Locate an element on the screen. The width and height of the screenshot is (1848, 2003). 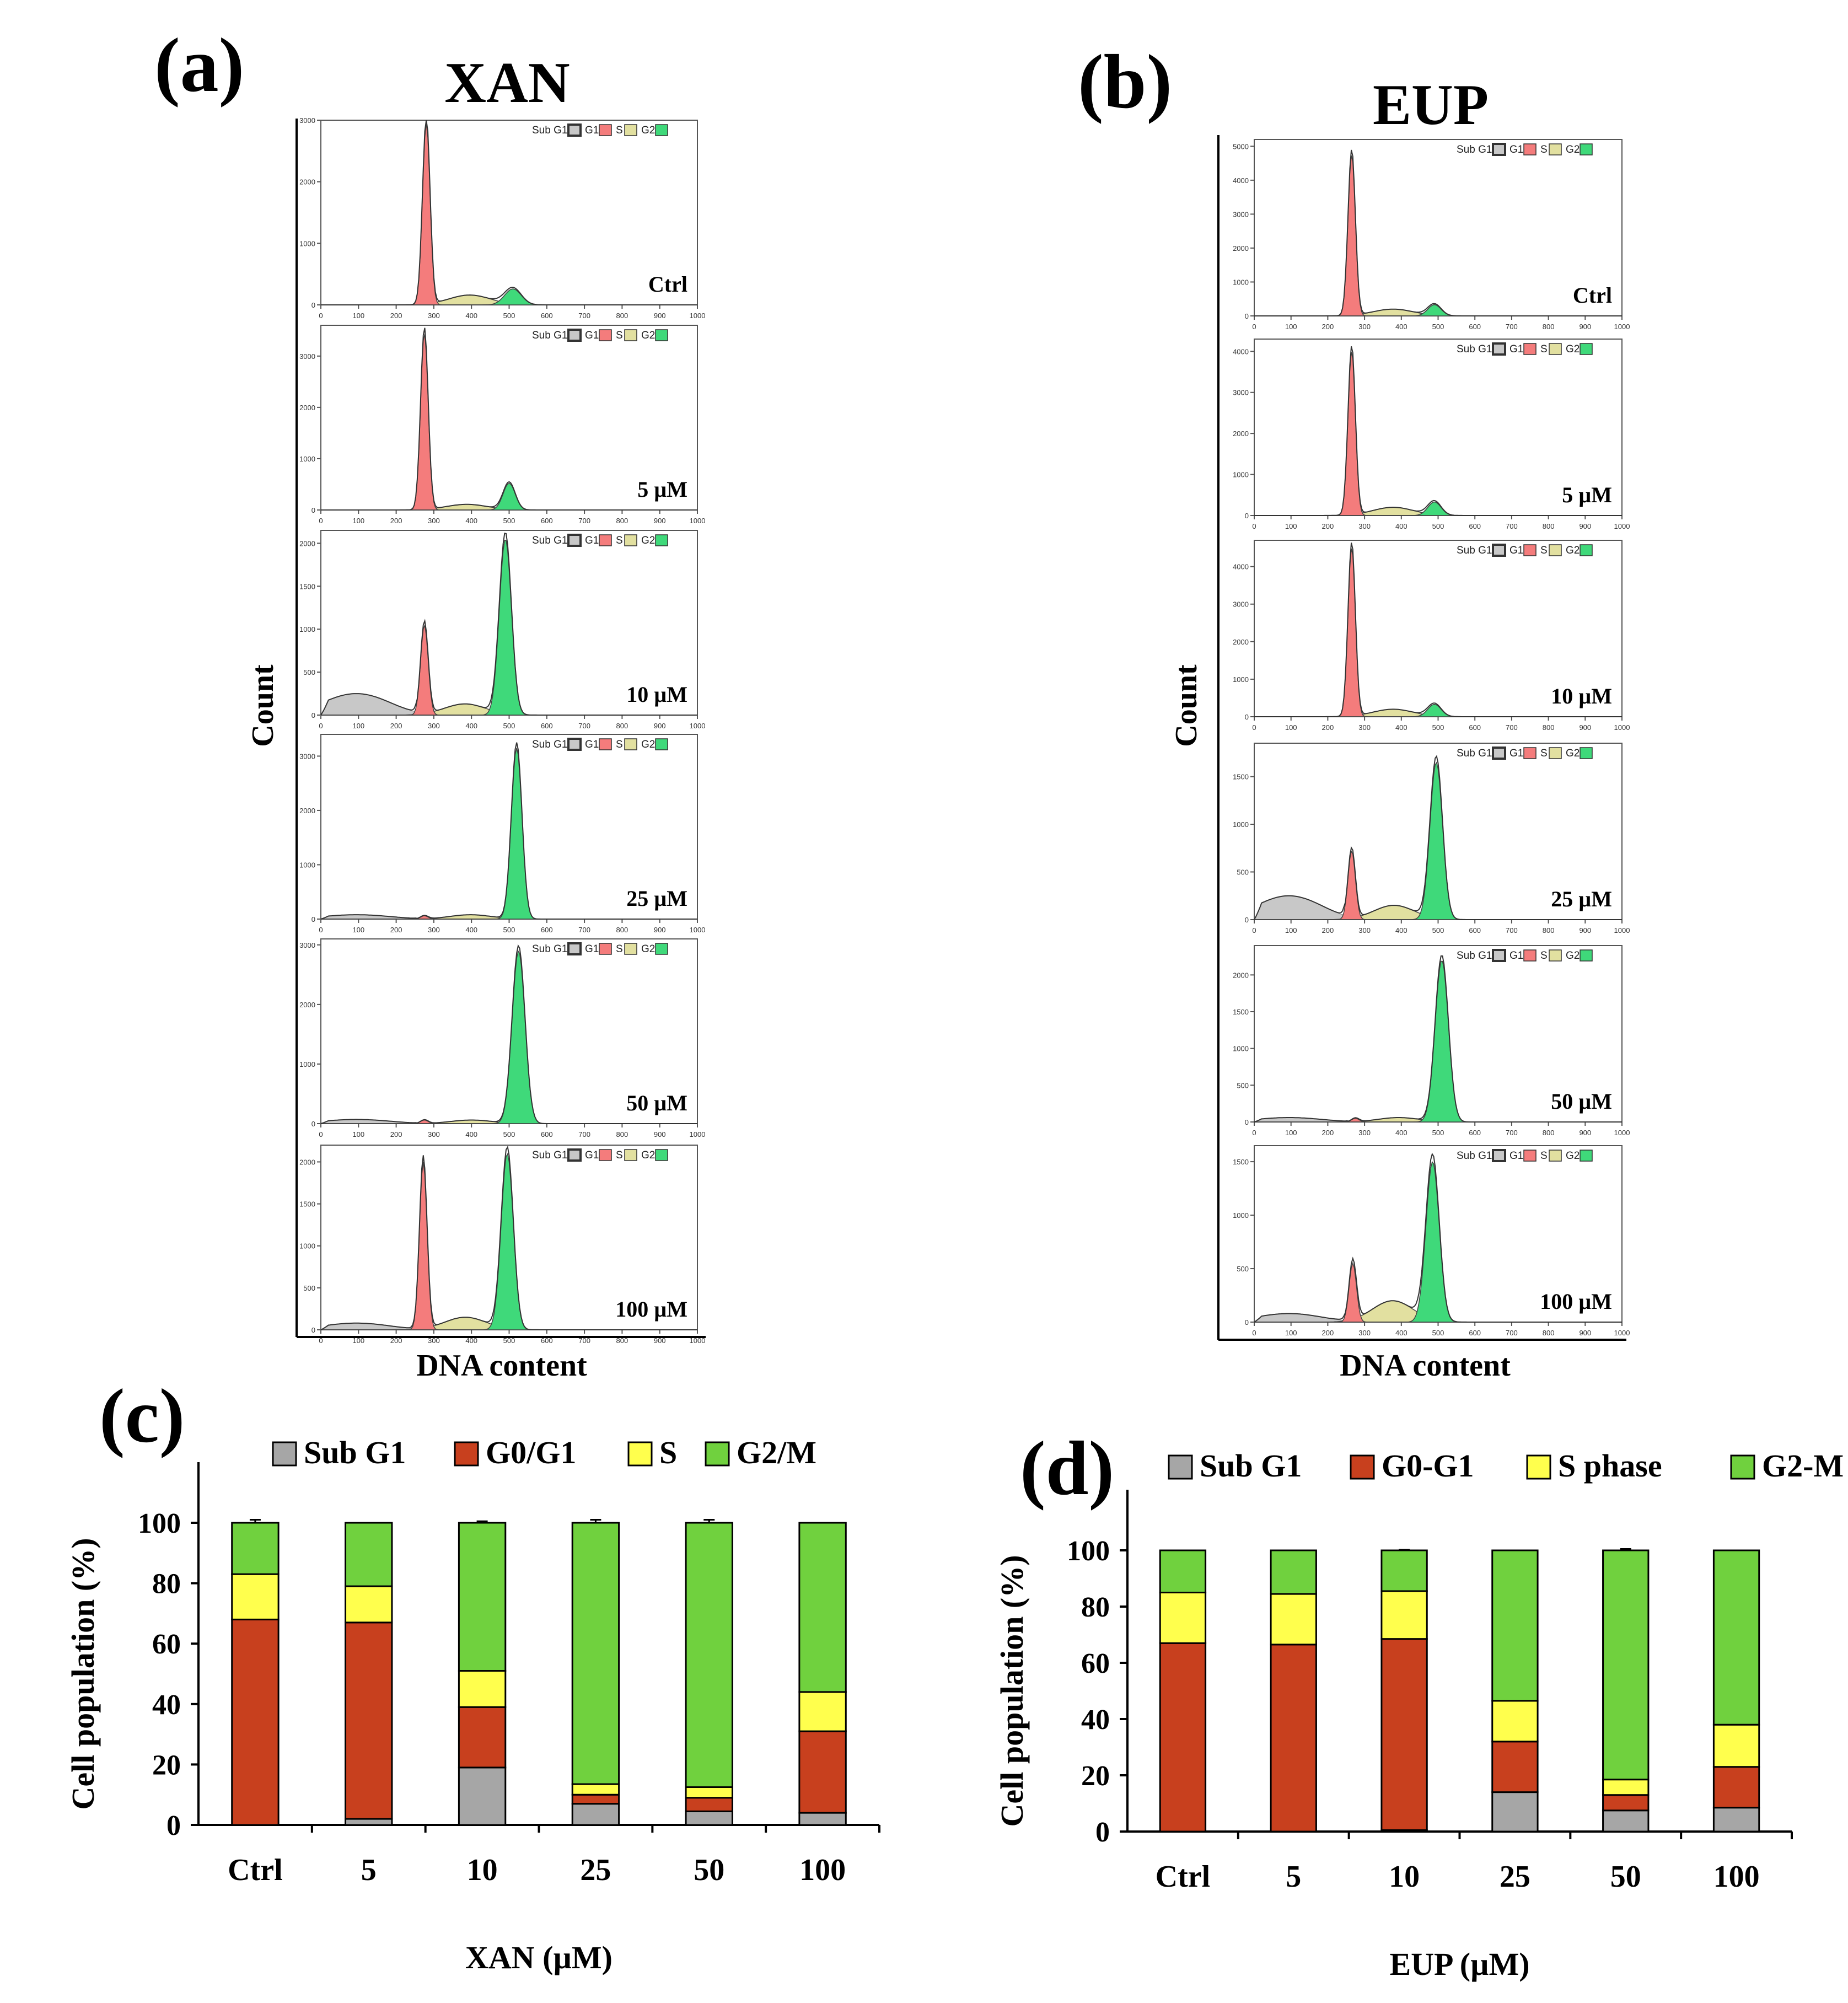
y-tick-label: 500 is located at coordinates (309, 1288).